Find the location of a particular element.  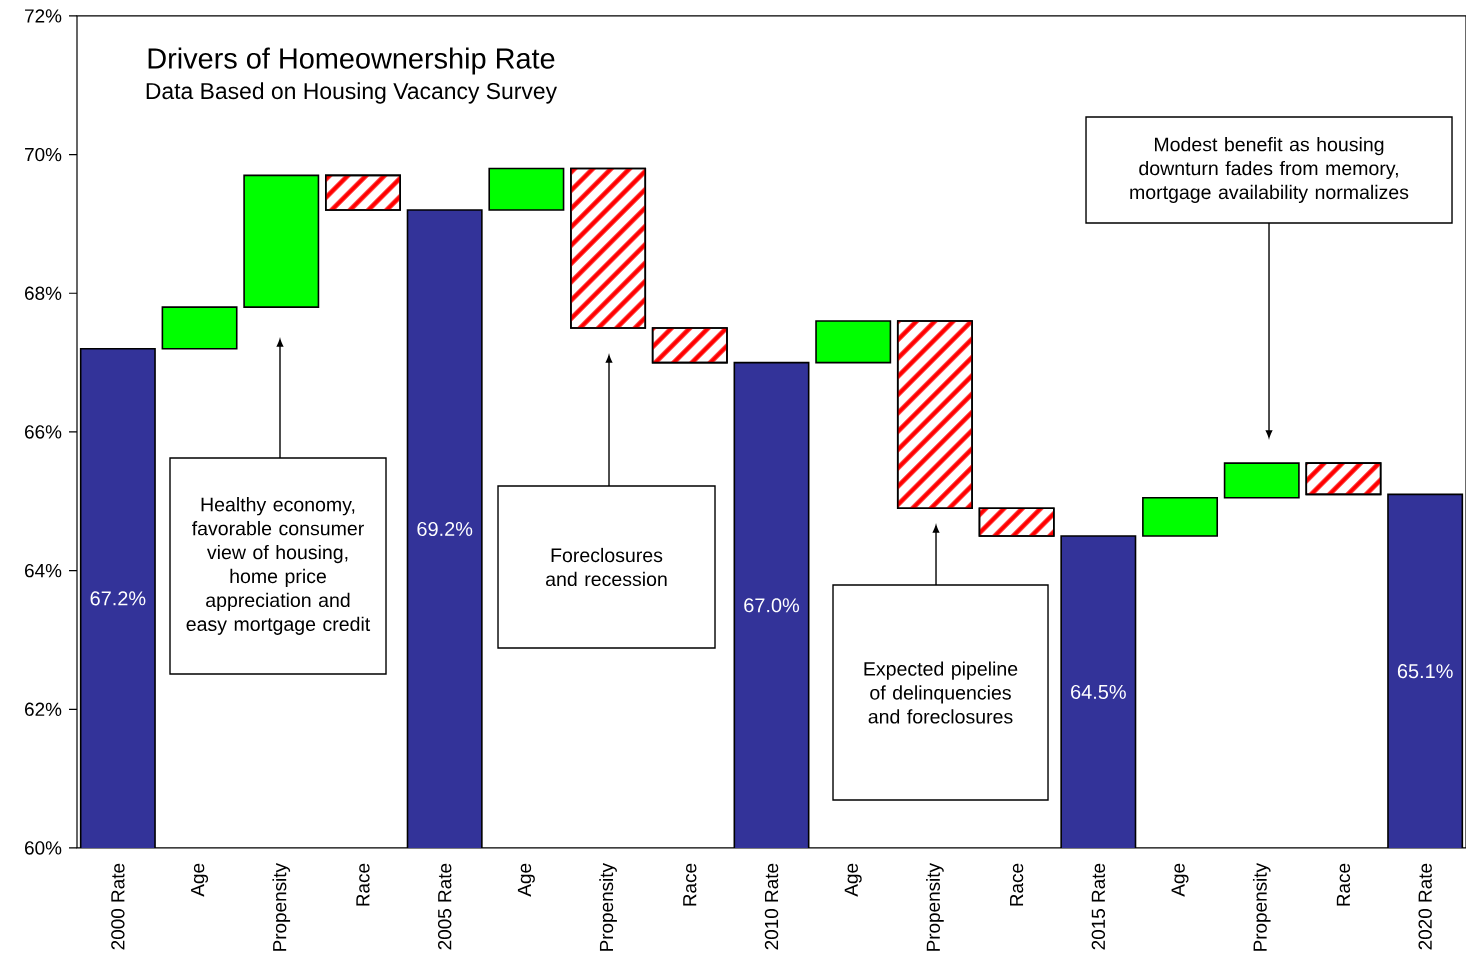

annotation: Expected pipeline of delinquencies and foreclosures is located at coordinates (941, 692).